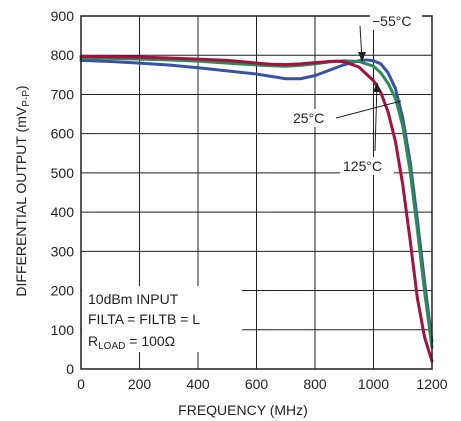 This screenshot has width=461, height=421. What do you see at coordinates (63, 291) in the screenshot?
I see `y-tick-label-200: 200` at bounding box center [63, 291].